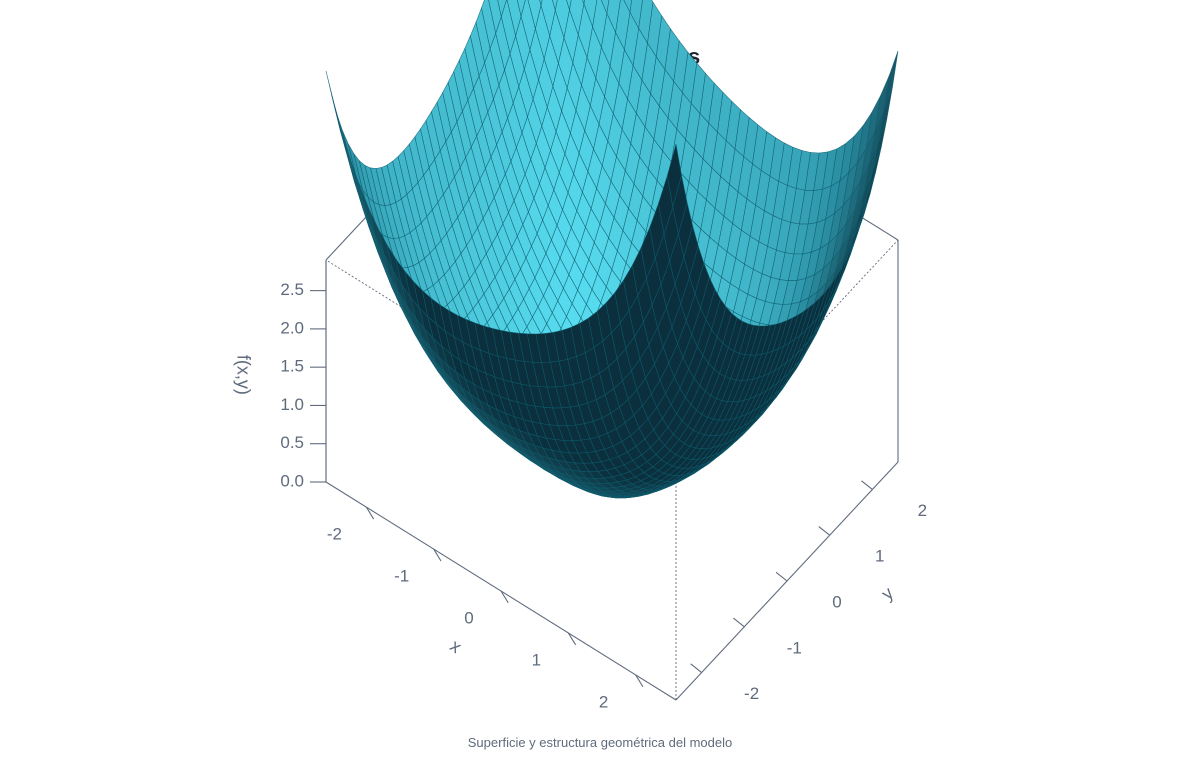 The width and height of the screenshot is (1200, 760). Describe the element at coordinates (879, 556) in the screenshot. I see `y-tick-label: 1` at that location.